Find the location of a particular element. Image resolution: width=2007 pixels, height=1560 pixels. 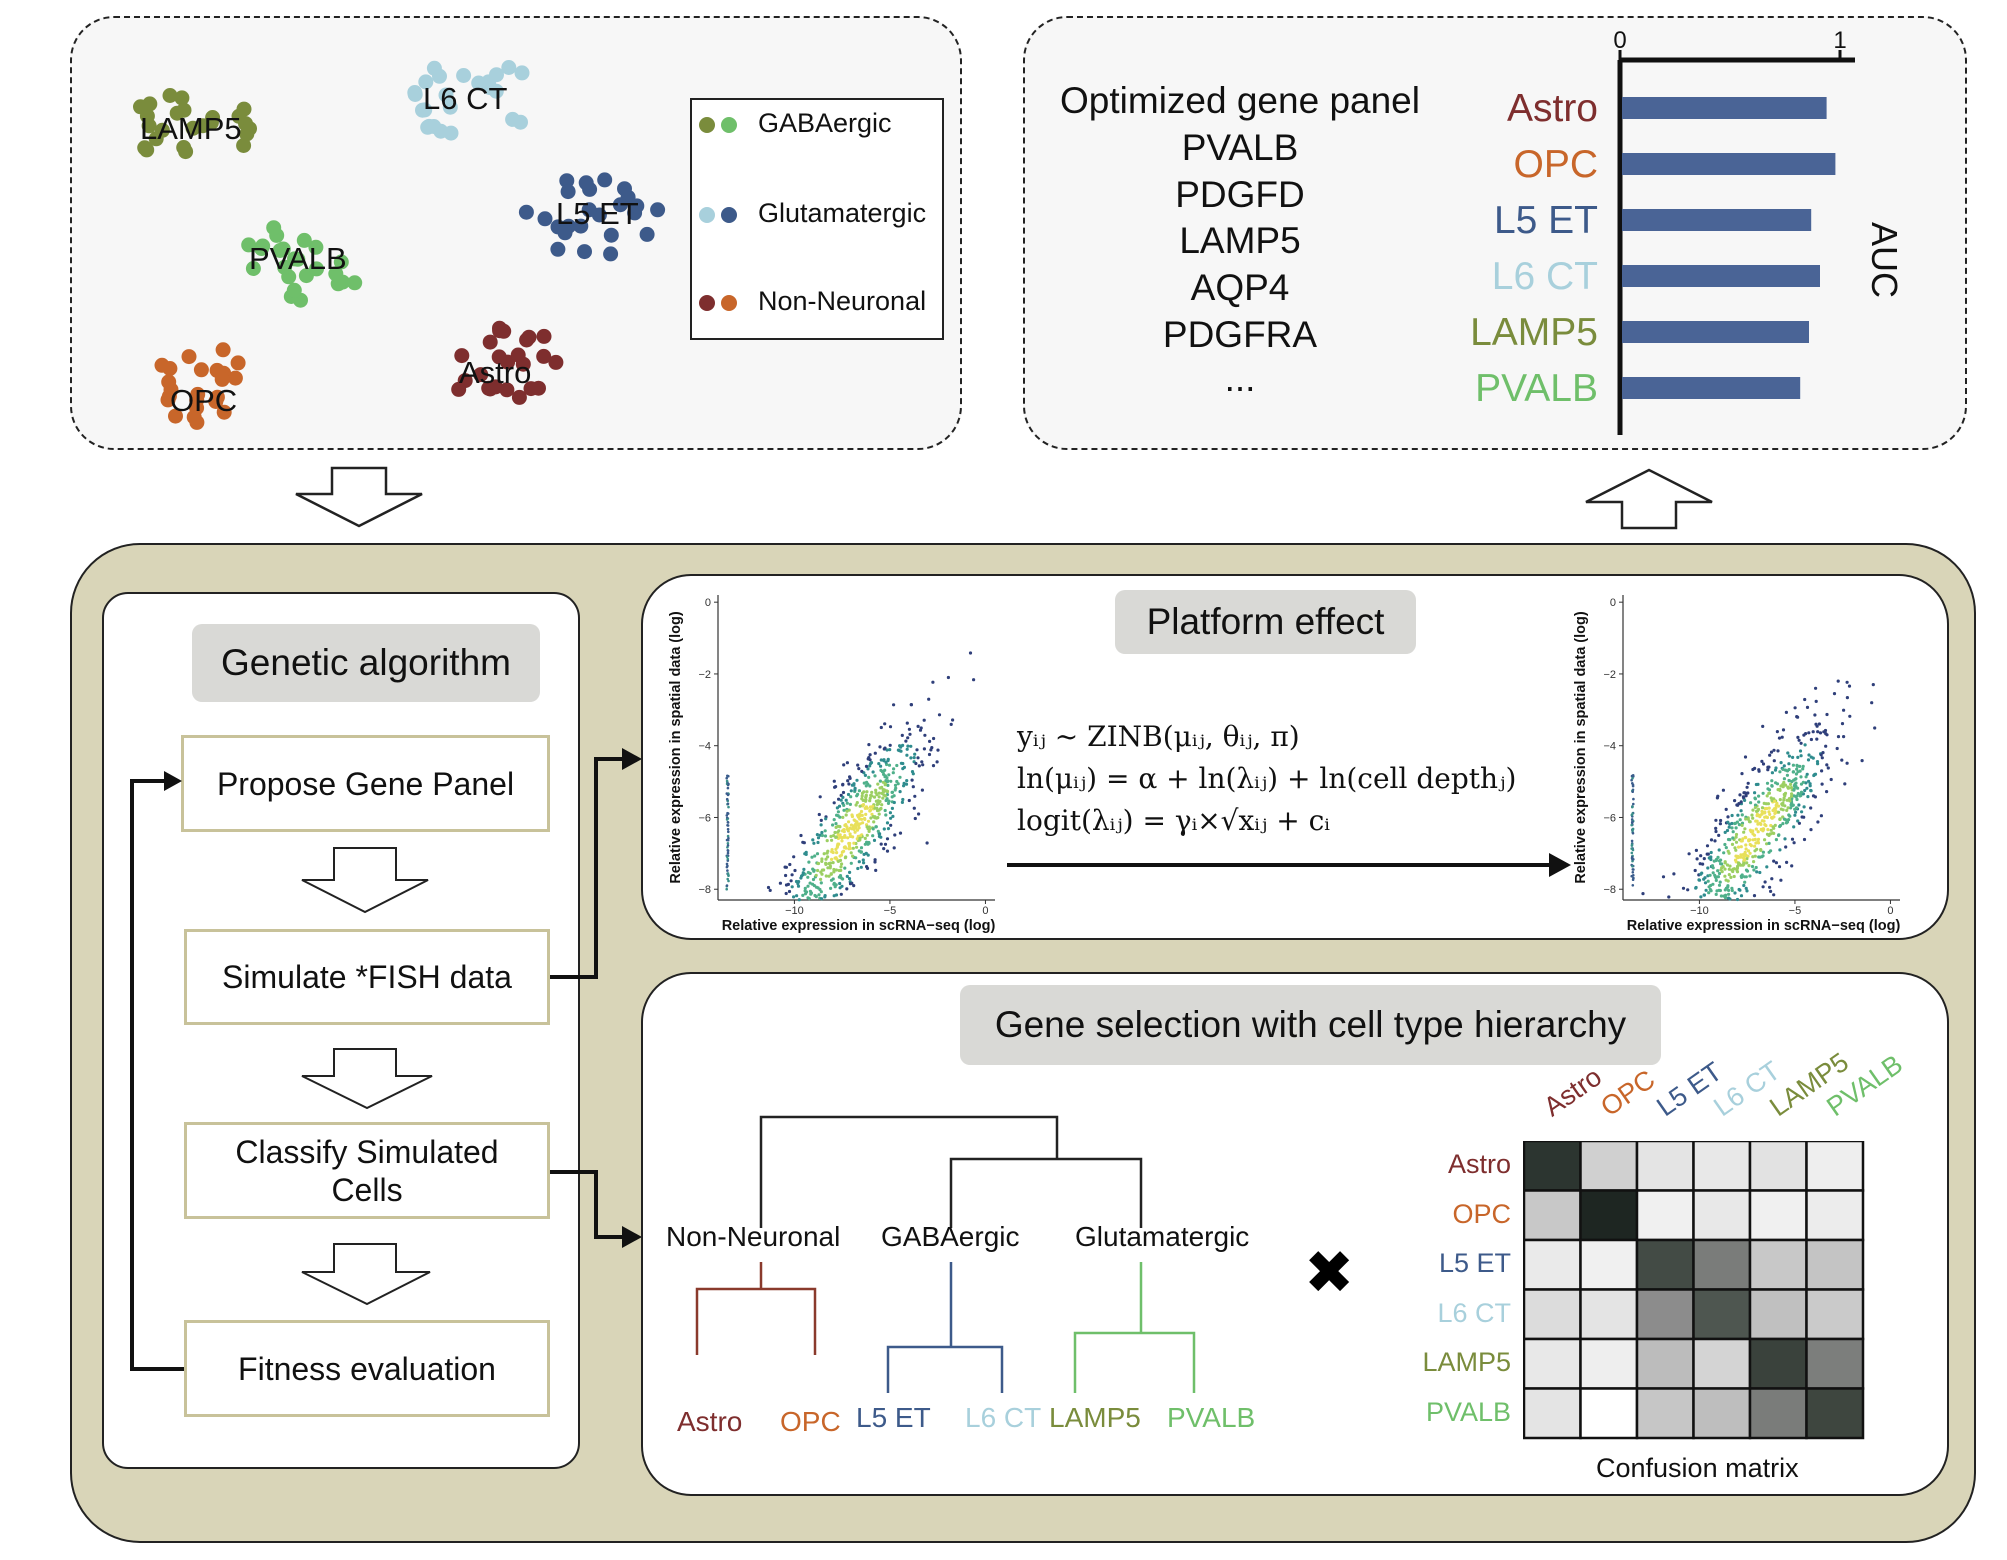

tree-non-neuronal-edges is located at coordinates (756, 1308).